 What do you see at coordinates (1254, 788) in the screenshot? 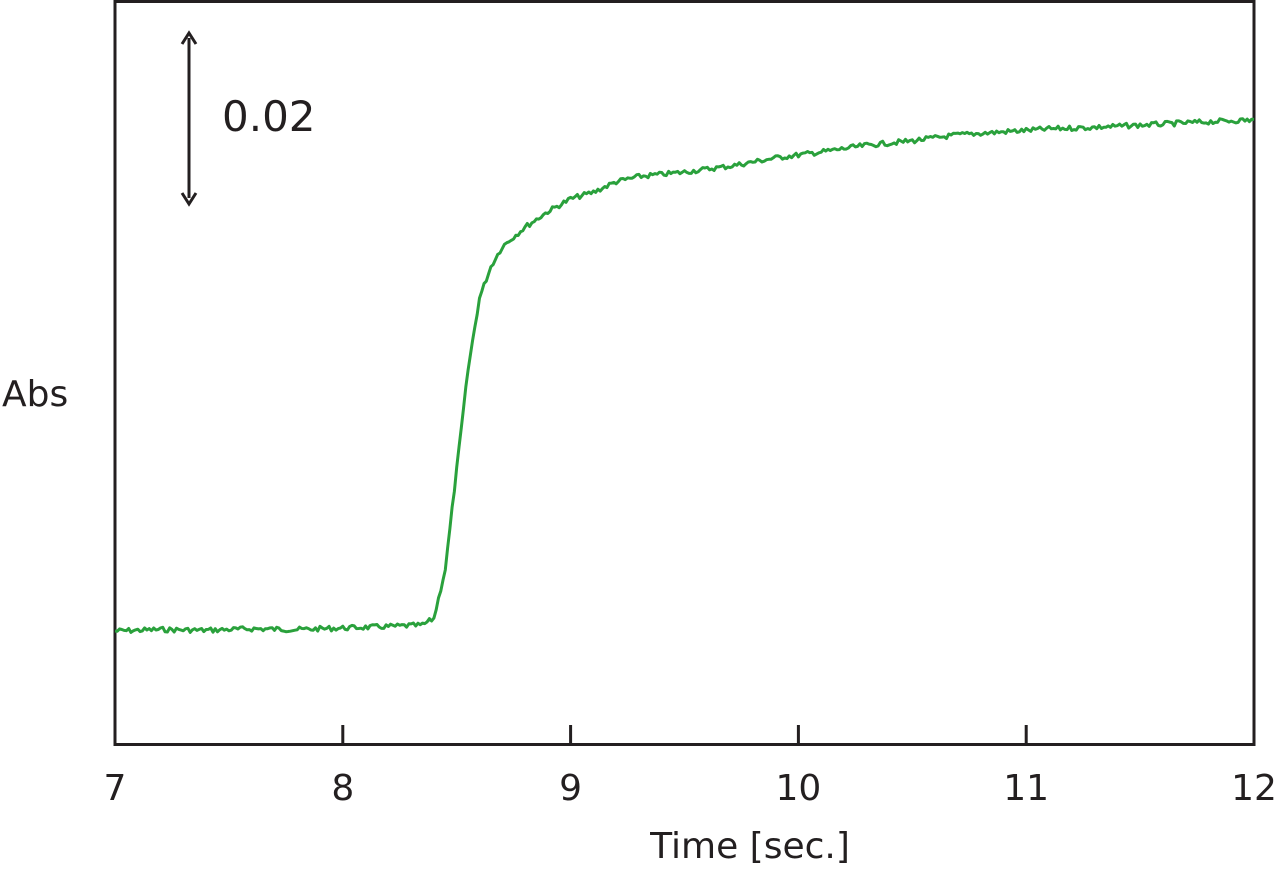
I see `x-tick-label-12: 12` at bounding box center [1254, 788].